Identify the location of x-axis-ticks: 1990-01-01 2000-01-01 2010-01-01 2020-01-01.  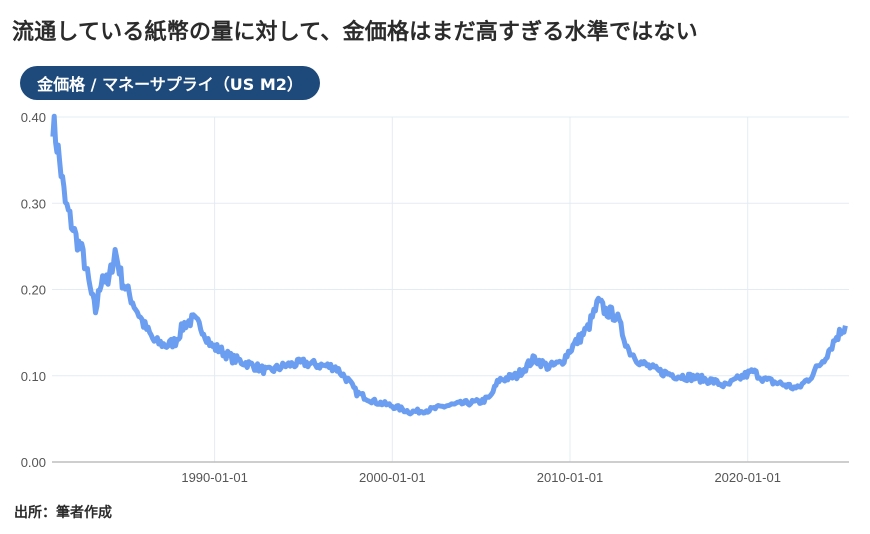
(481, 477).